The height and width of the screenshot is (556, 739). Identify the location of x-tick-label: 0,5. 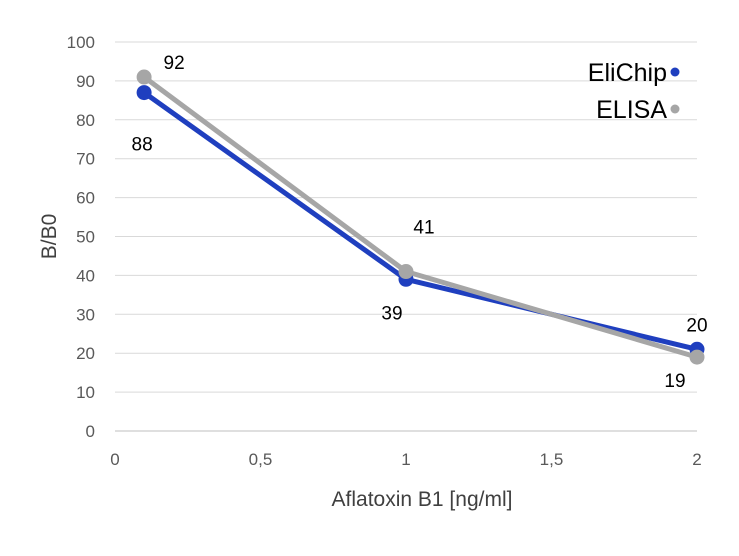
(261, 459).